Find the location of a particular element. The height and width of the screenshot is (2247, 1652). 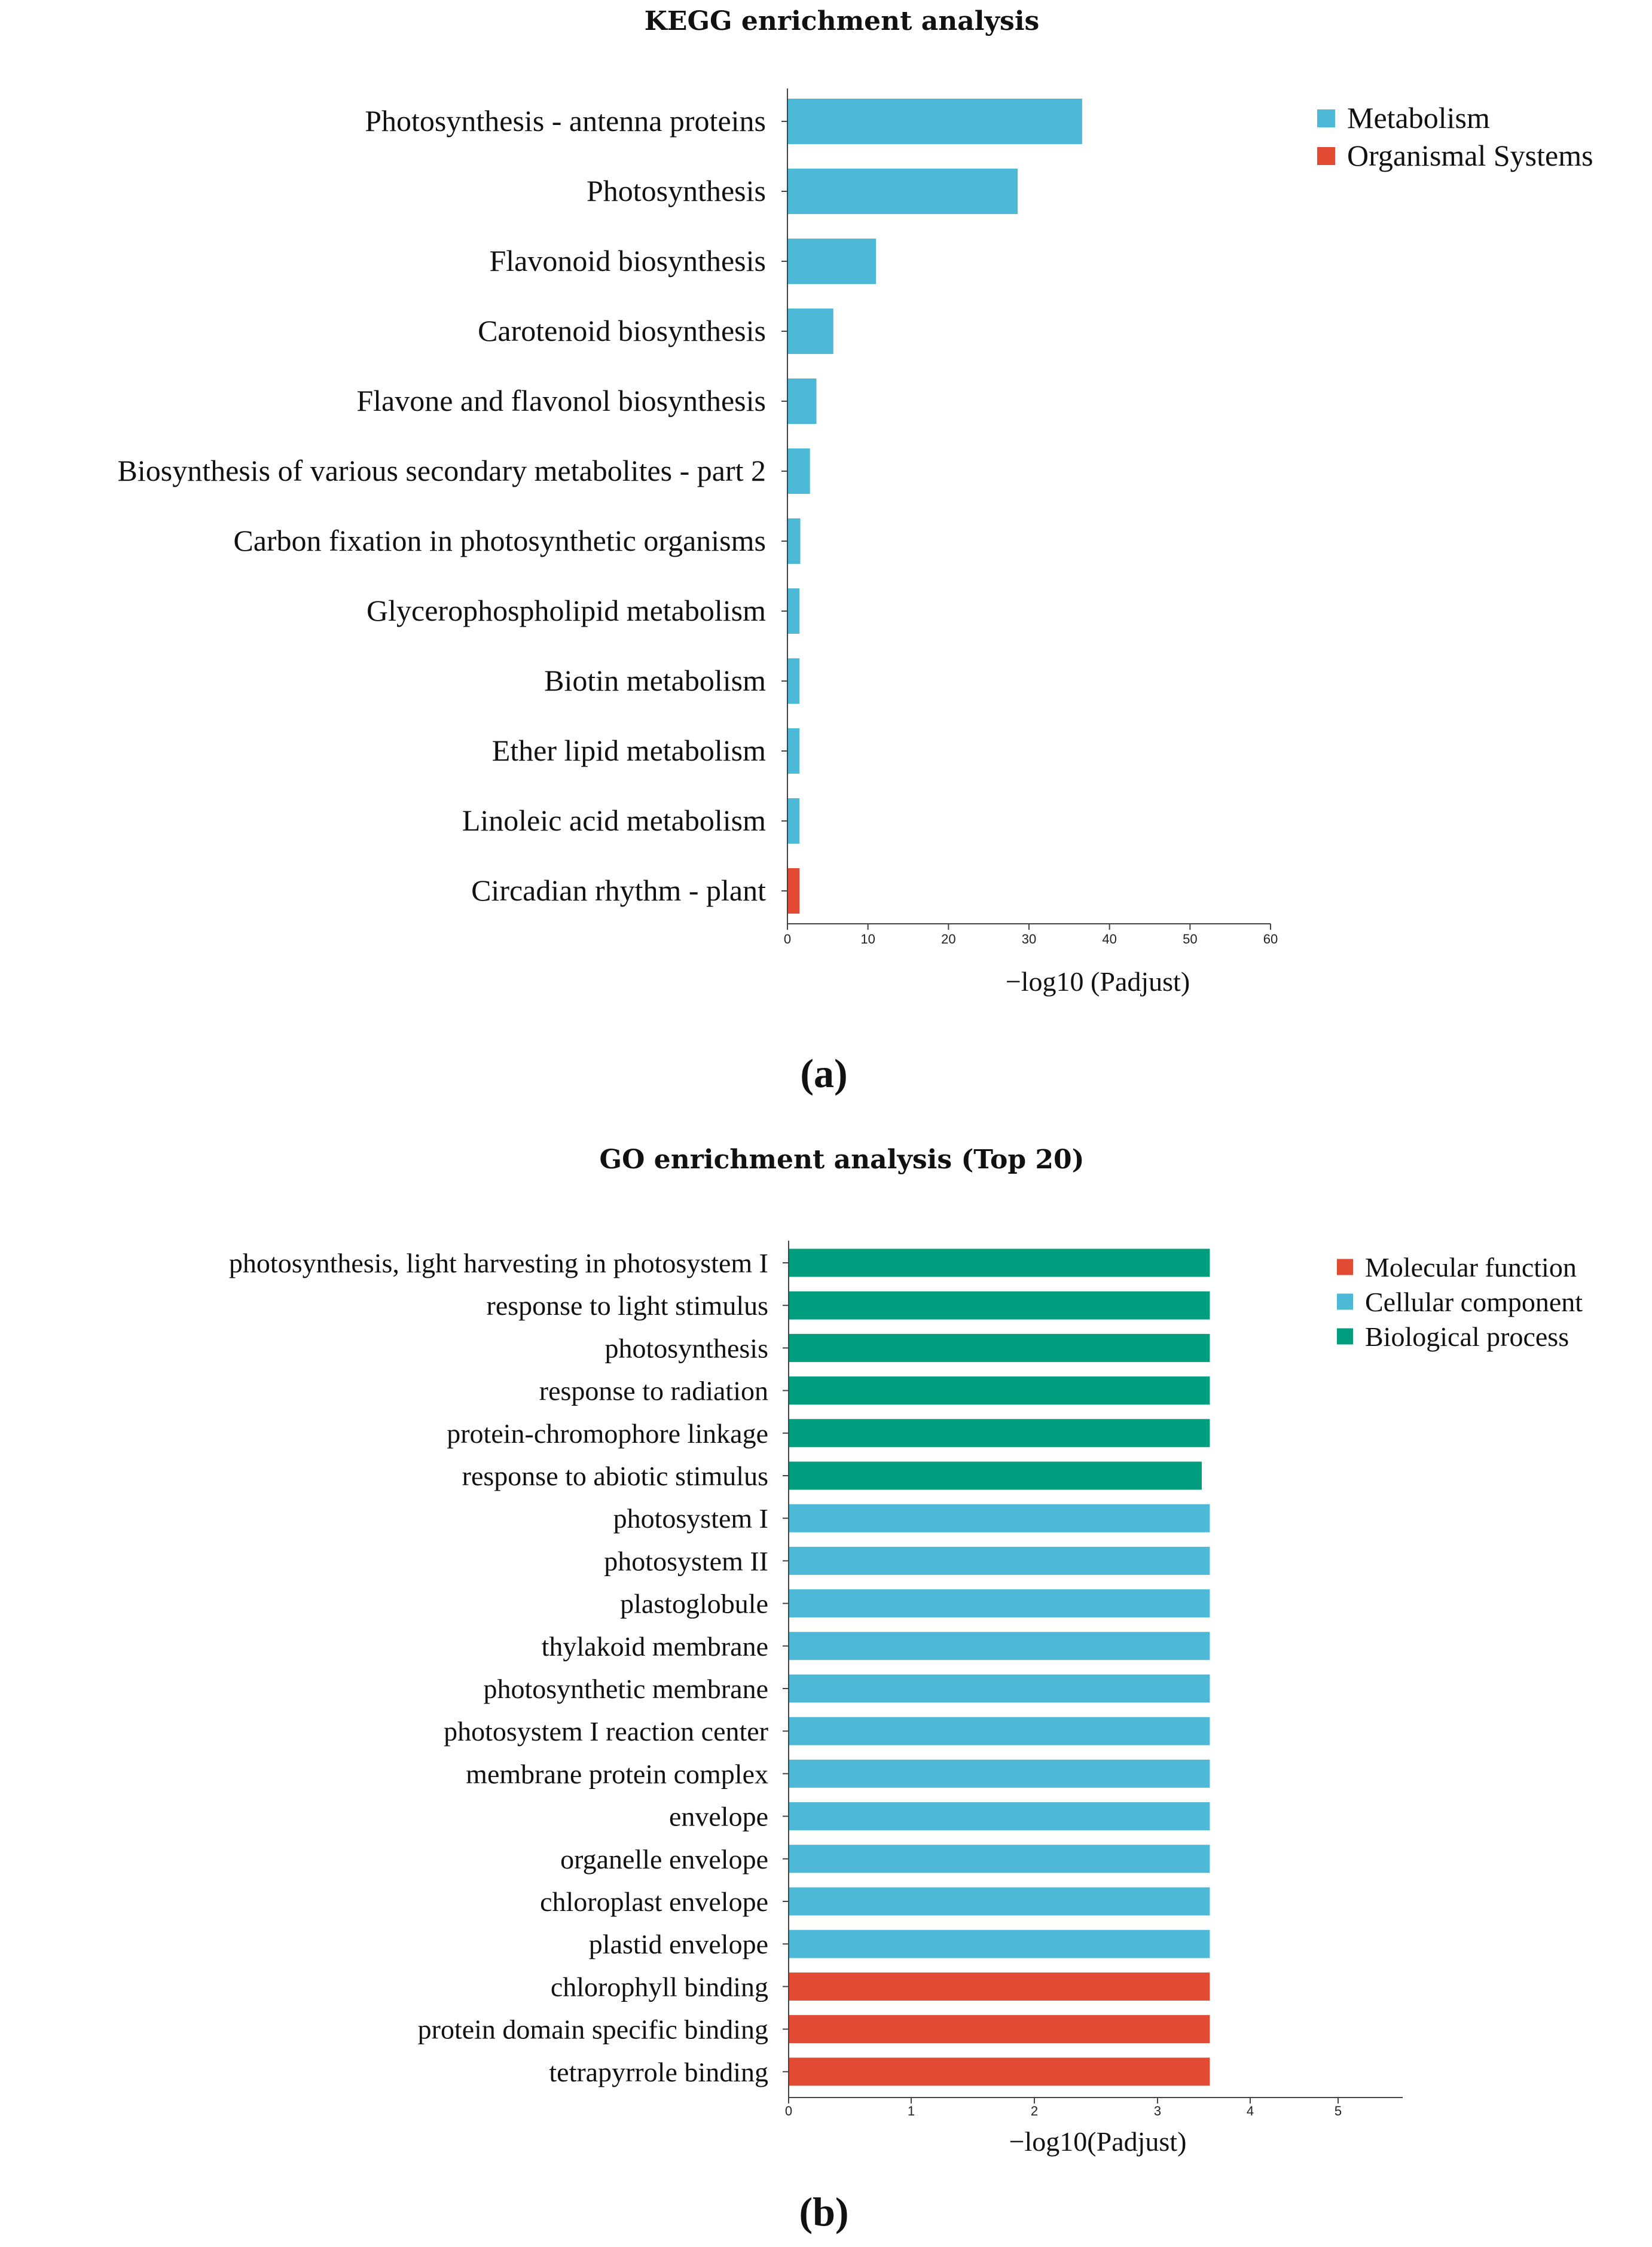

category-label: organelle envelope is located at coordinates (664, 1859).